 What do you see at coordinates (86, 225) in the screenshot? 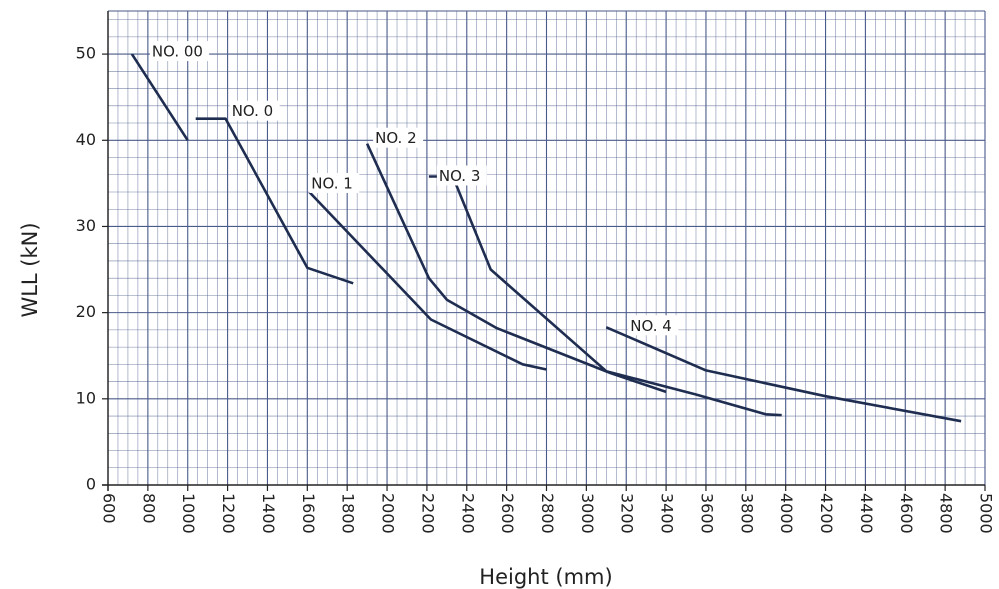
I see `y-tick-label: 30` at bounding box center [86, 225].